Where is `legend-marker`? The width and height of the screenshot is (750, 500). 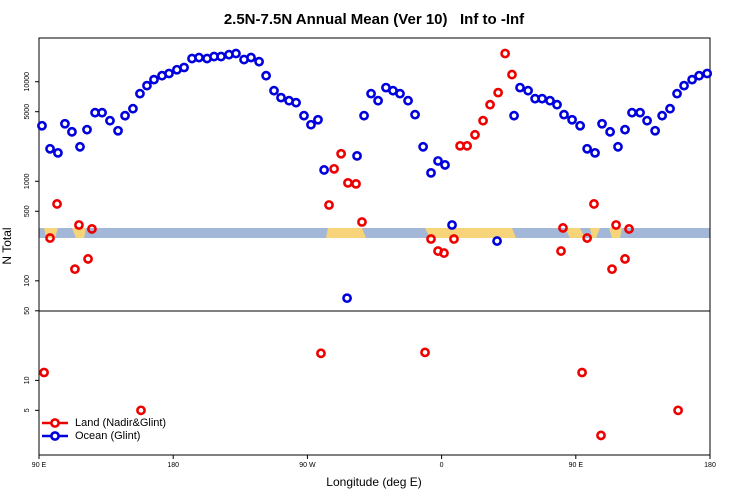
legend-marker is located at coordinates (55, 423).